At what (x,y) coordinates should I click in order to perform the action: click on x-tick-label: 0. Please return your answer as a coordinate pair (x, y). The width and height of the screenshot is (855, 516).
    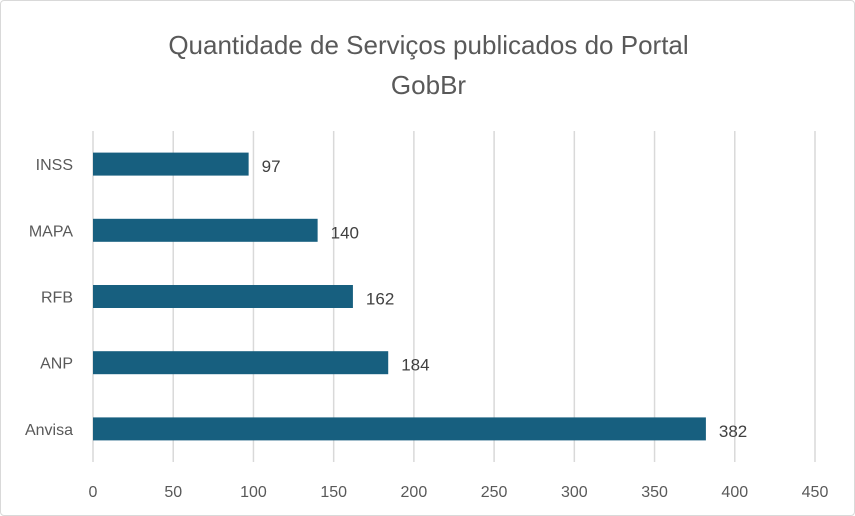
    Looking at the image, I should click on (93, 492).